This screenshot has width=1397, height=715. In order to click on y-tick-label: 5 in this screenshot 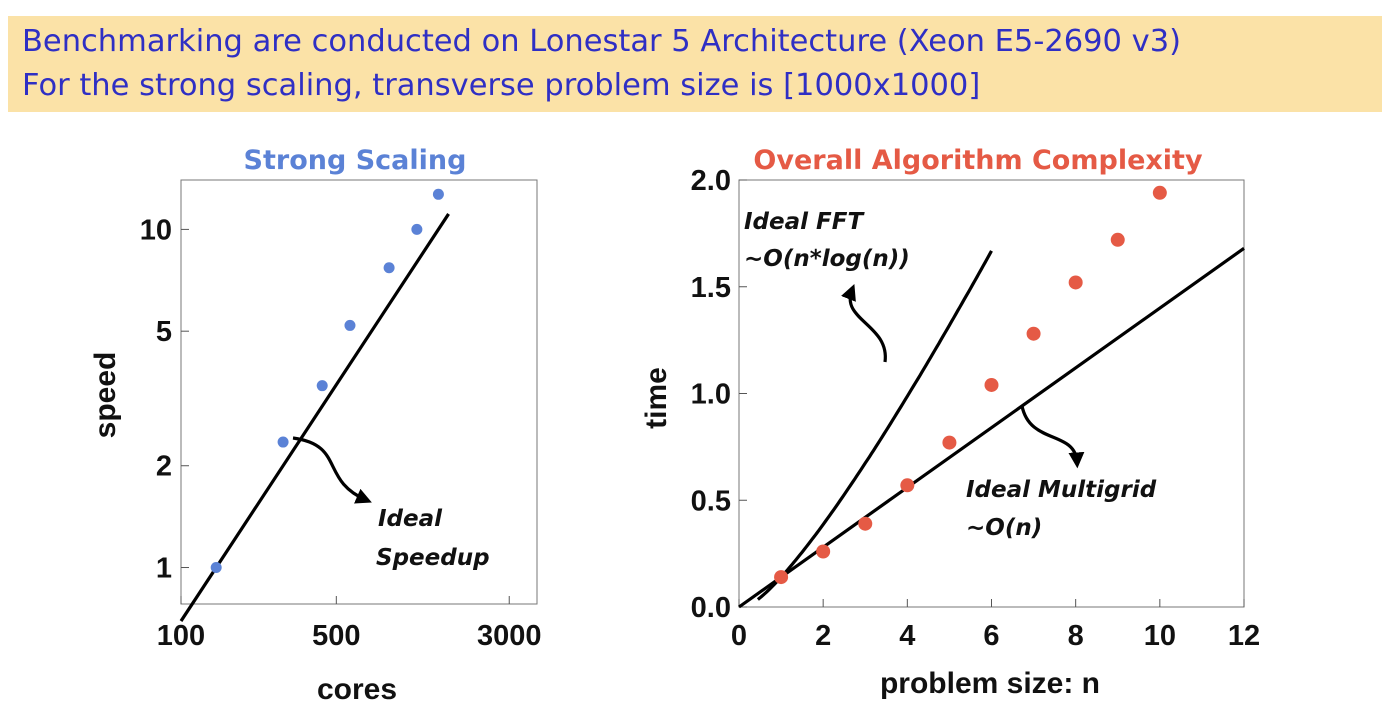, I will do `click(164, 332)`.